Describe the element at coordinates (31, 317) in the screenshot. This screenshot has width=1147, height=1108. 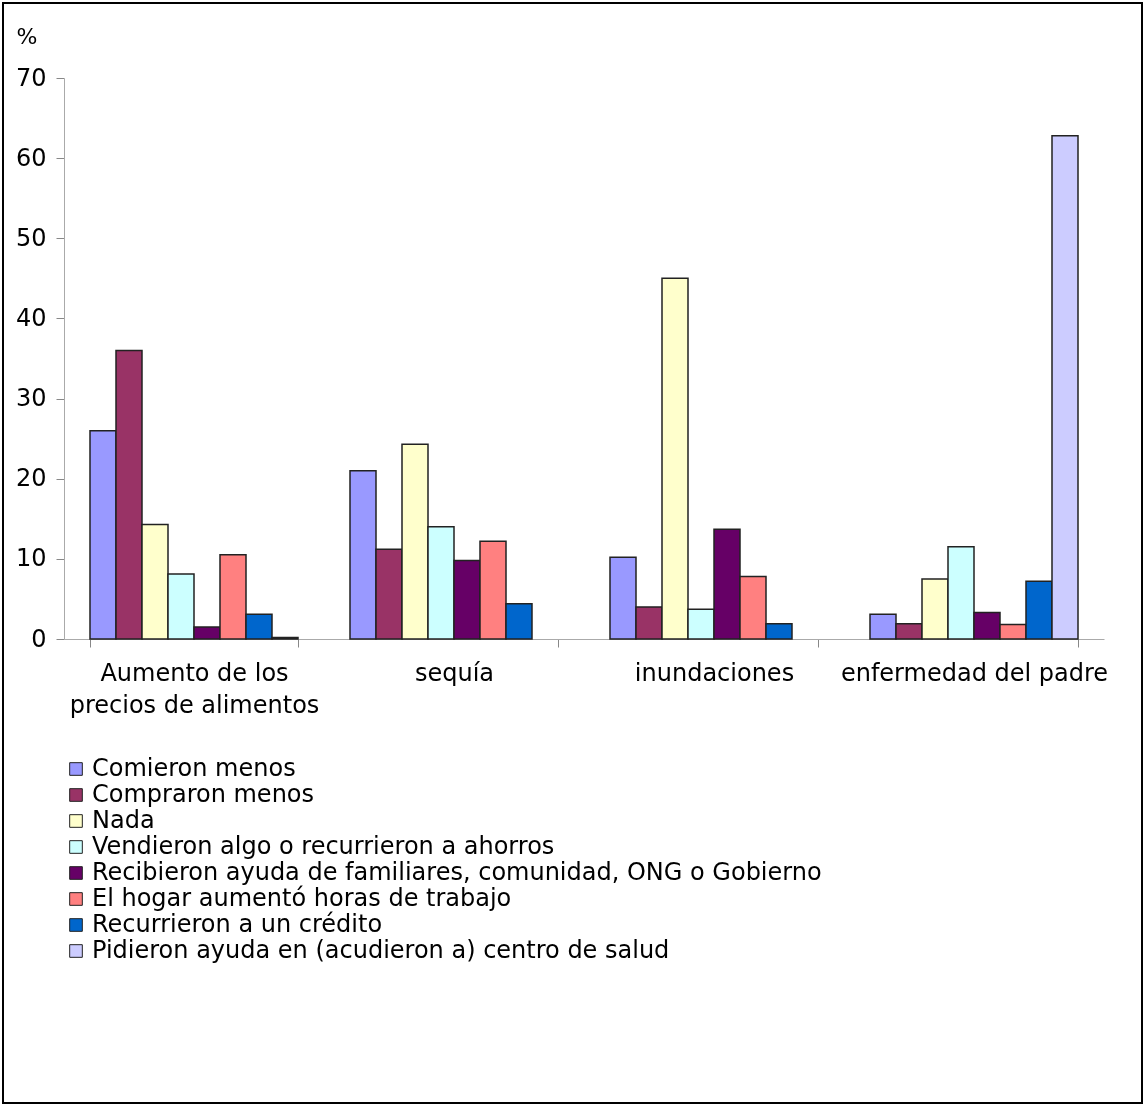
I see `y-tick-label: 40` at that location.